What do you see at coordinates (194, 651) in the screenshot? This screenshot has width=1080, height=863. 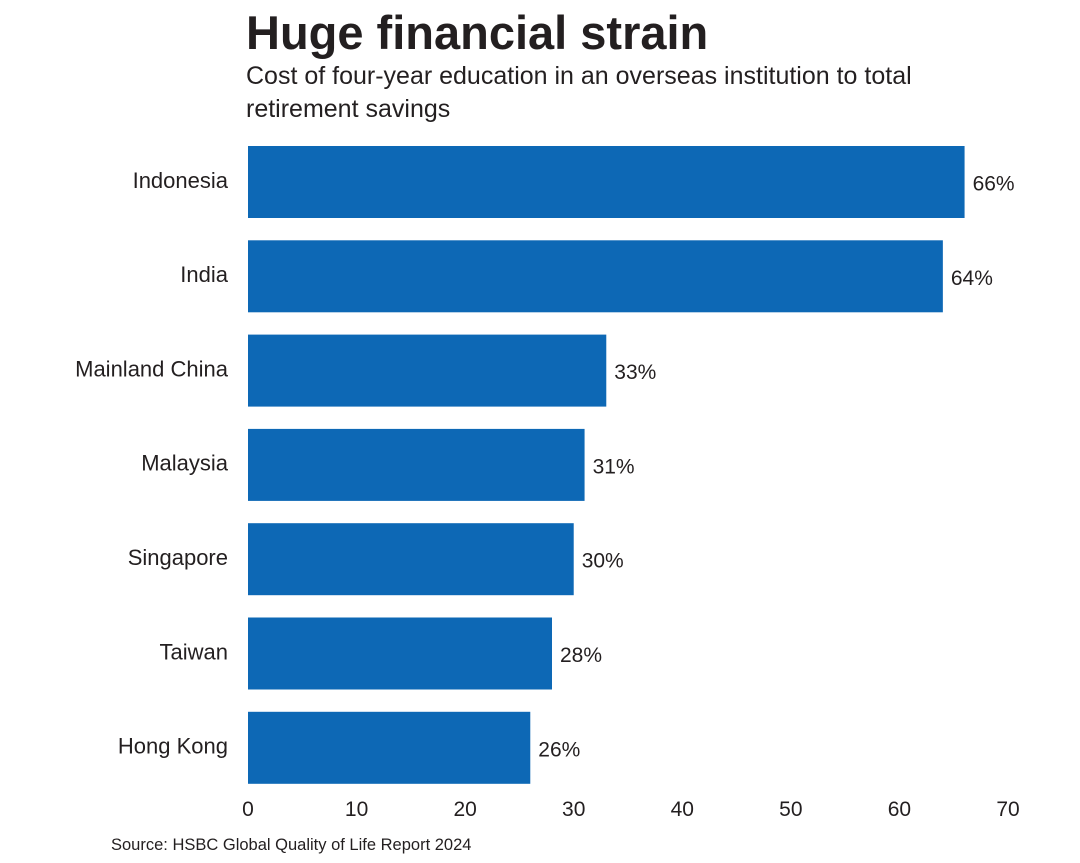 I see `category-label: Taiwan` at bounding box center [194, 651].